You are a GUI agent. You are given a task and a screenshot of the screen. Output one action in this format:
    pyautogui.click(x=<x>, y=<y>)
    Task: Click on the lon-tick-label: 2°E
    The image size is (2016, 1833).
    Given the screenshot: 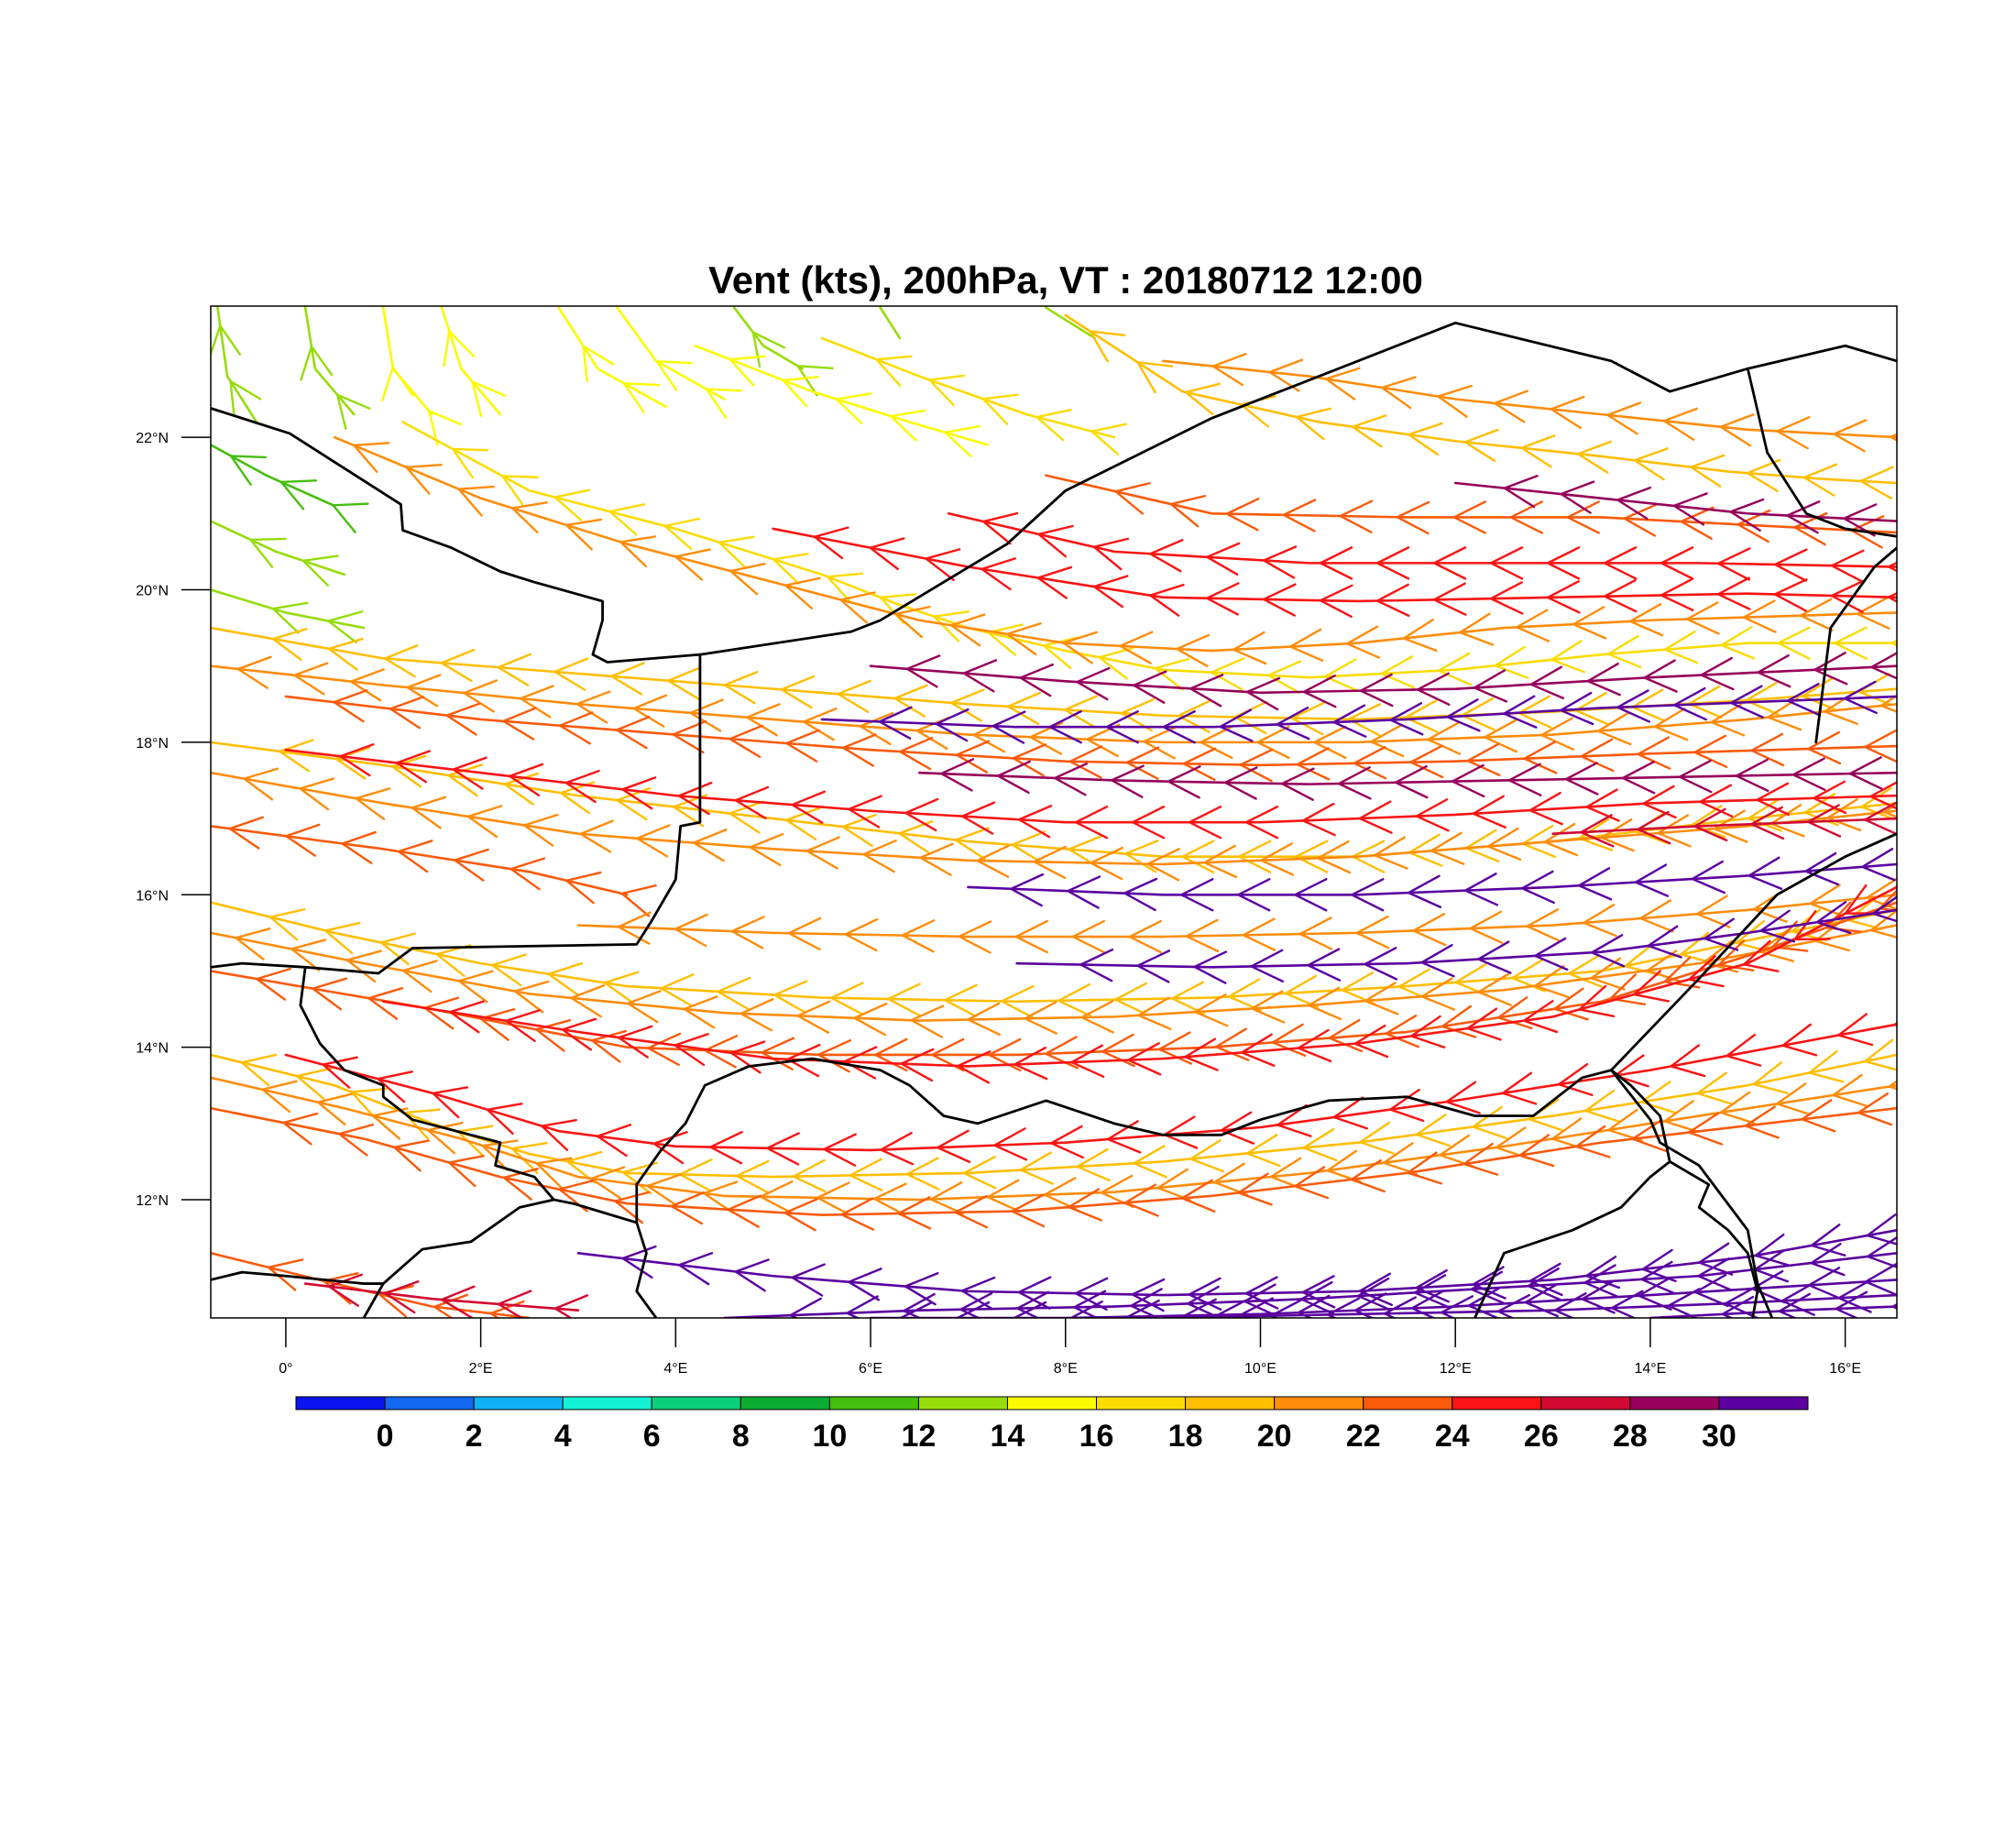 What is the action you would take?
    pyautogui.click(x=481, y=1369)
    